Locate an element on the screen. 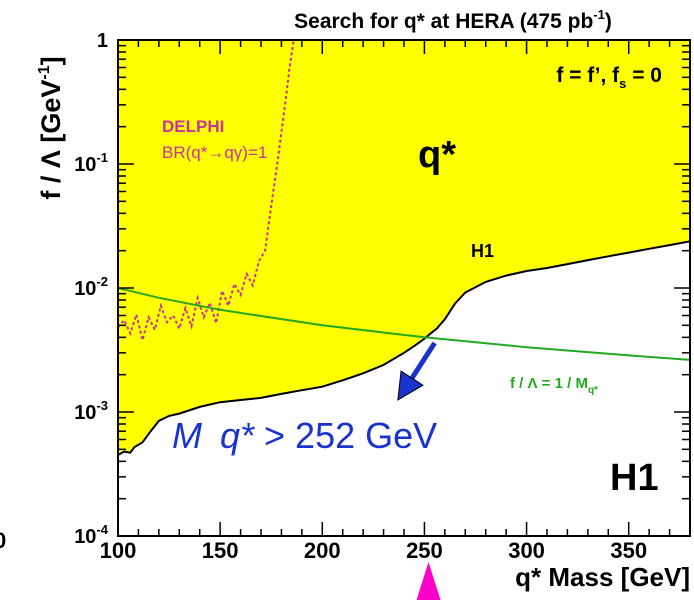 The image size is (694, 600). params-sub: s is located at coordinates (622, 83).